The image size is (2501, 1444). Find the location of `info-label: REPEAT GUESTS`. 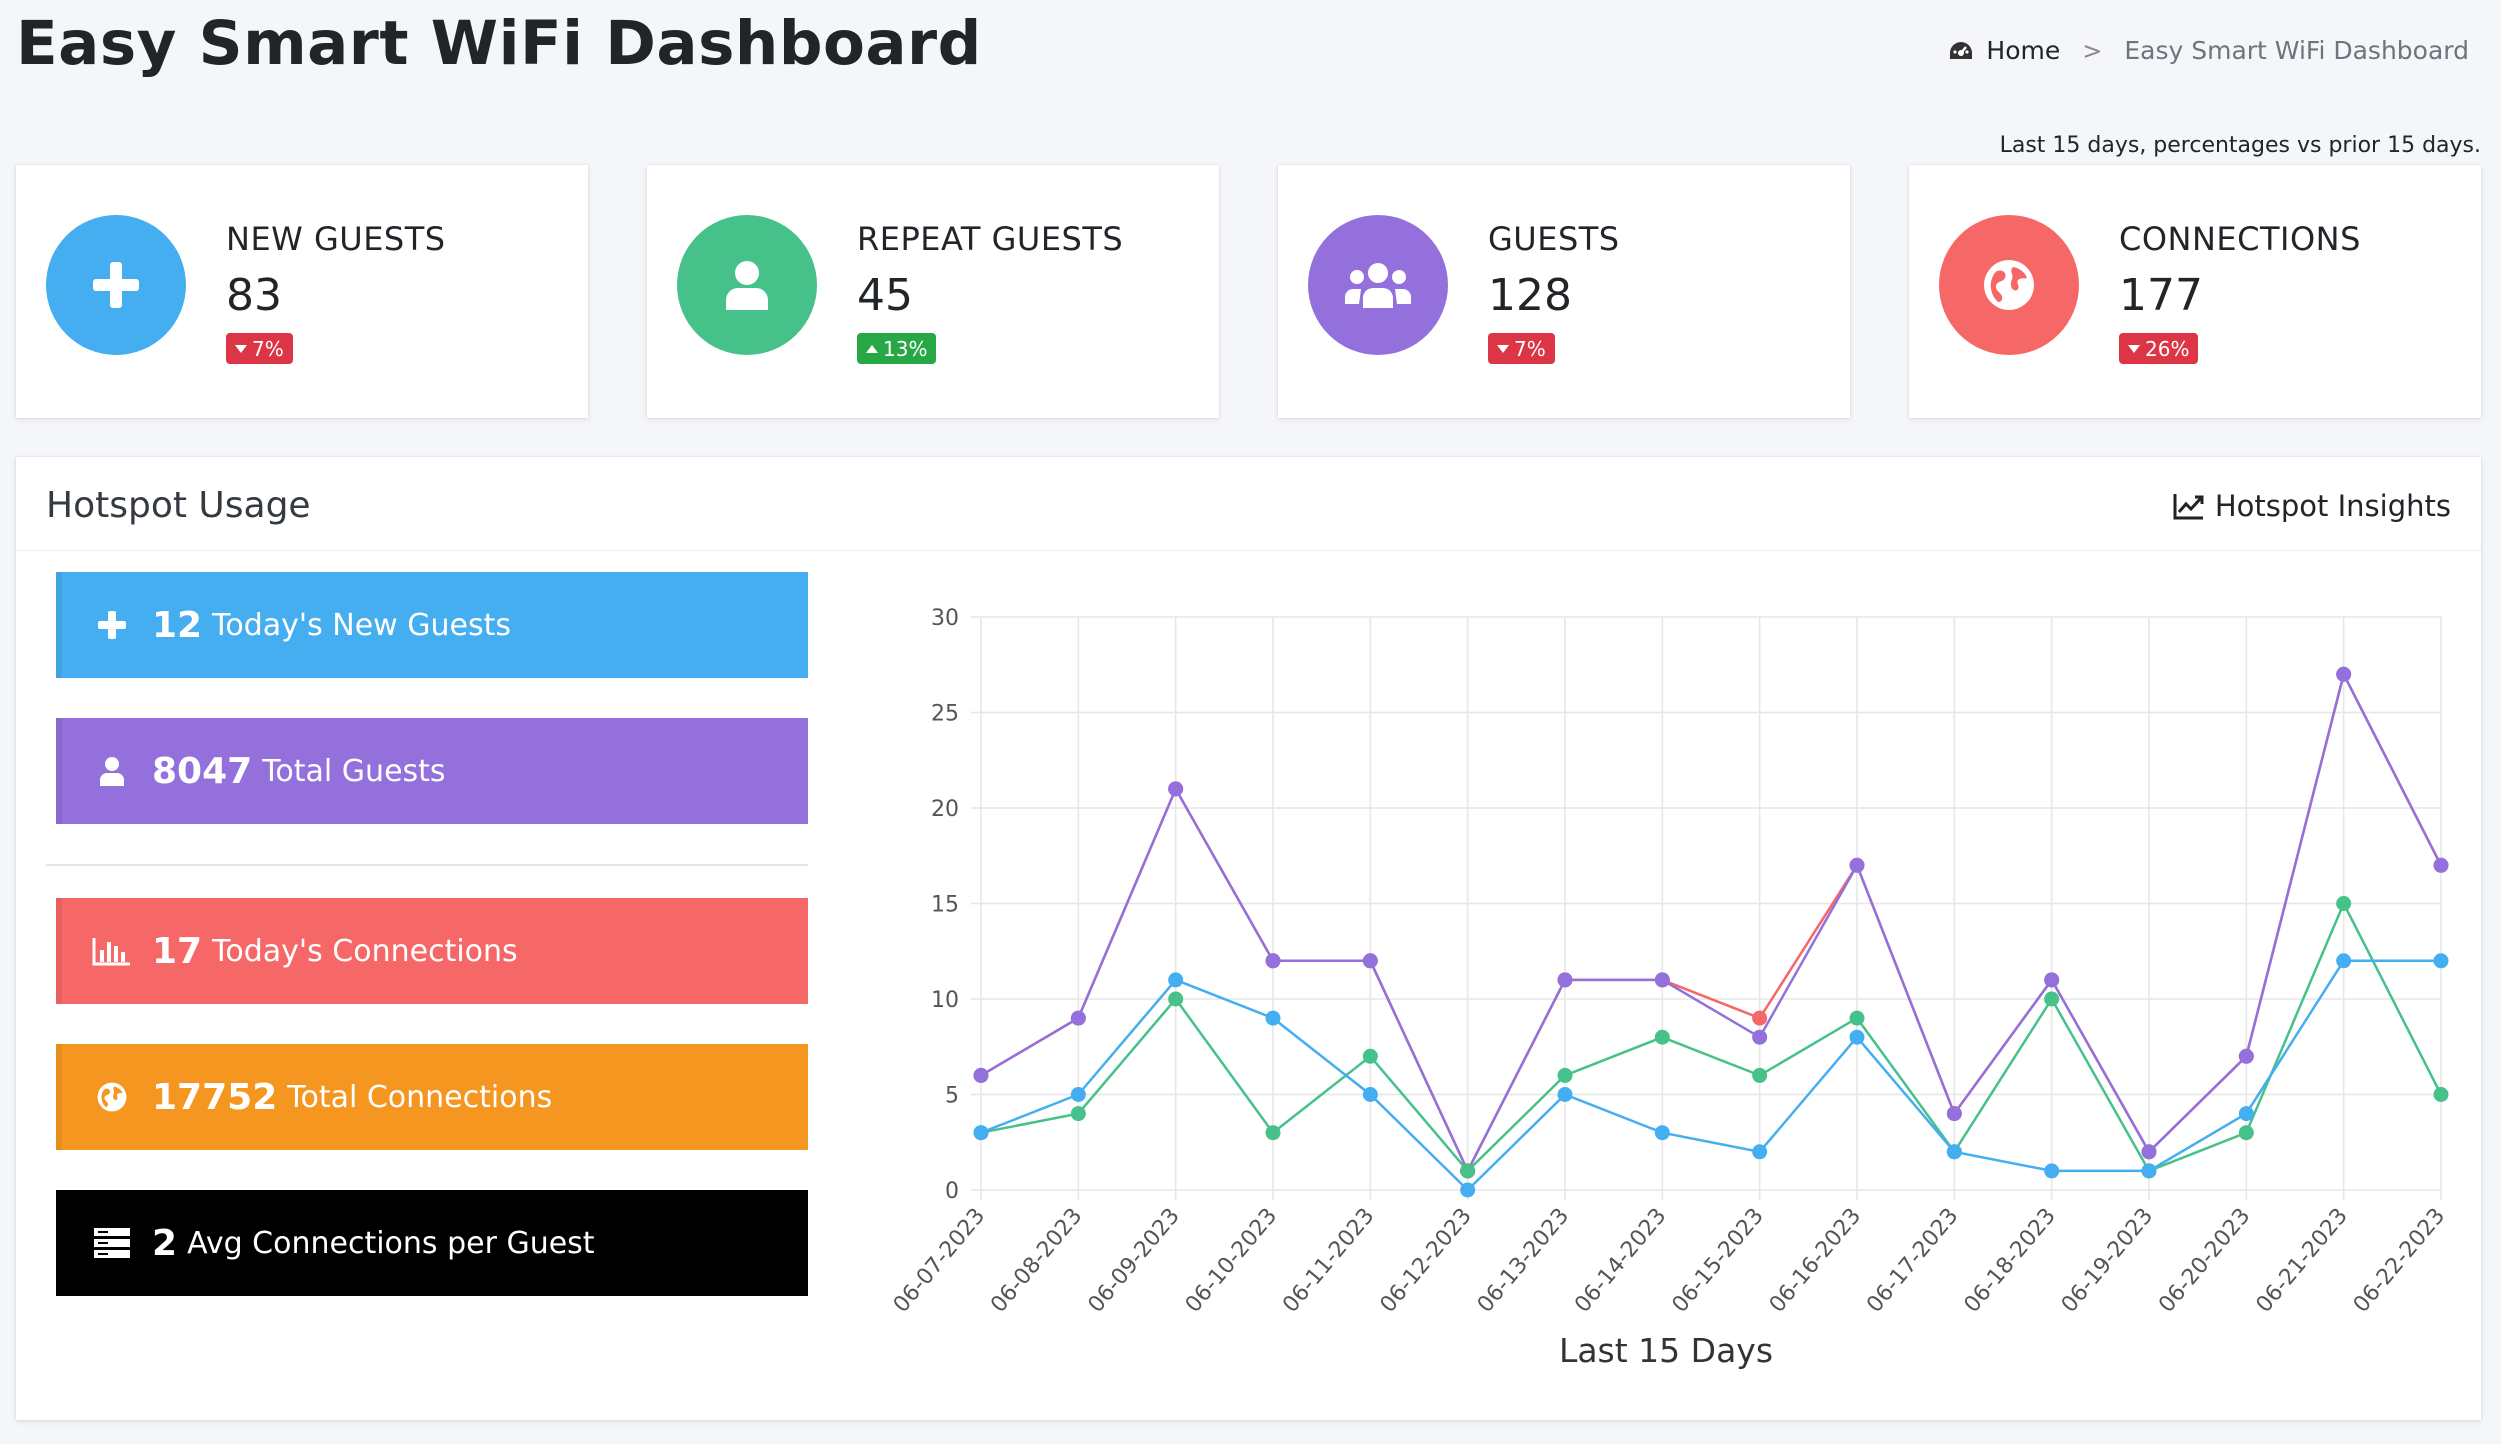

info-label: REPEAT GUESTS is located at coordinates (990, 239).